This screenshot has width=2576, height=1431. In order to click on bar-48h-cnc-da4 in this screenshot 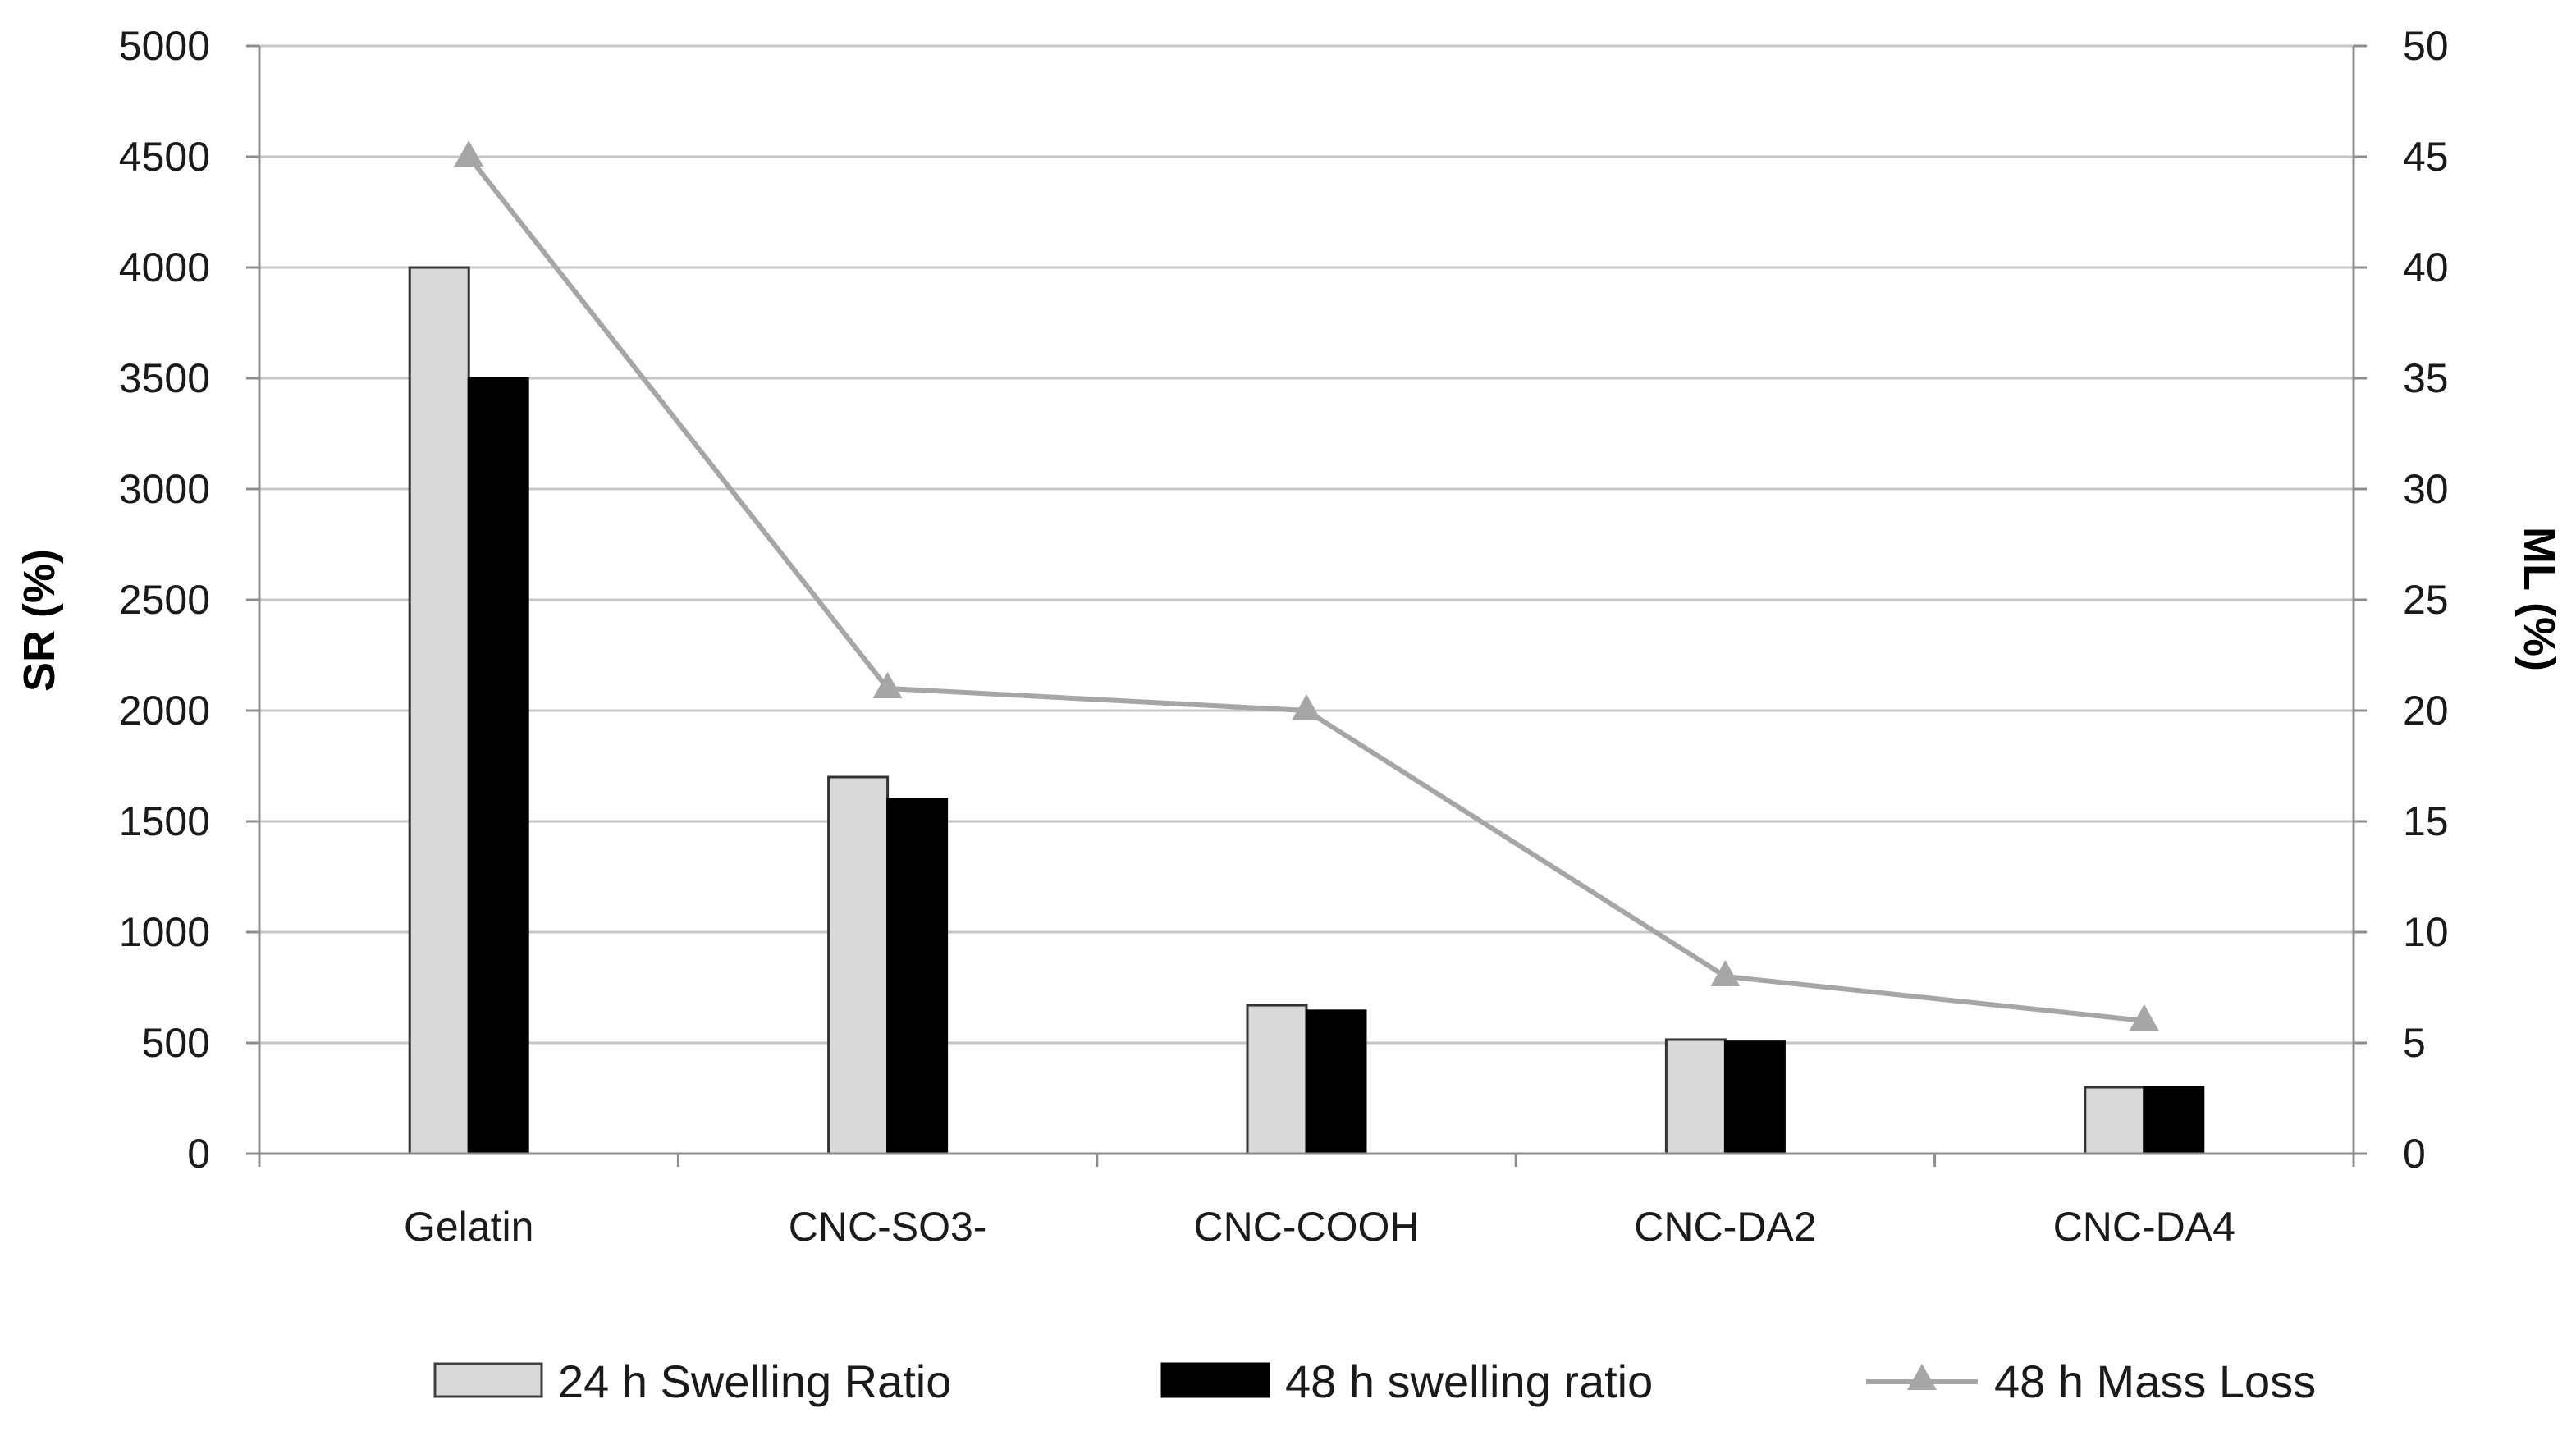, I will do `click(2174, 1120)`.